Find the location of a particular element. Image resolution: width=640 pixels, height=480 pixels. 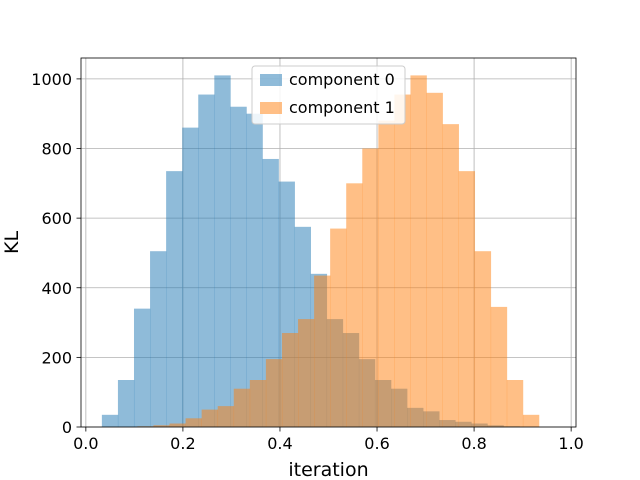

x-axis-title: iteration is located at coordinates (328, 469).